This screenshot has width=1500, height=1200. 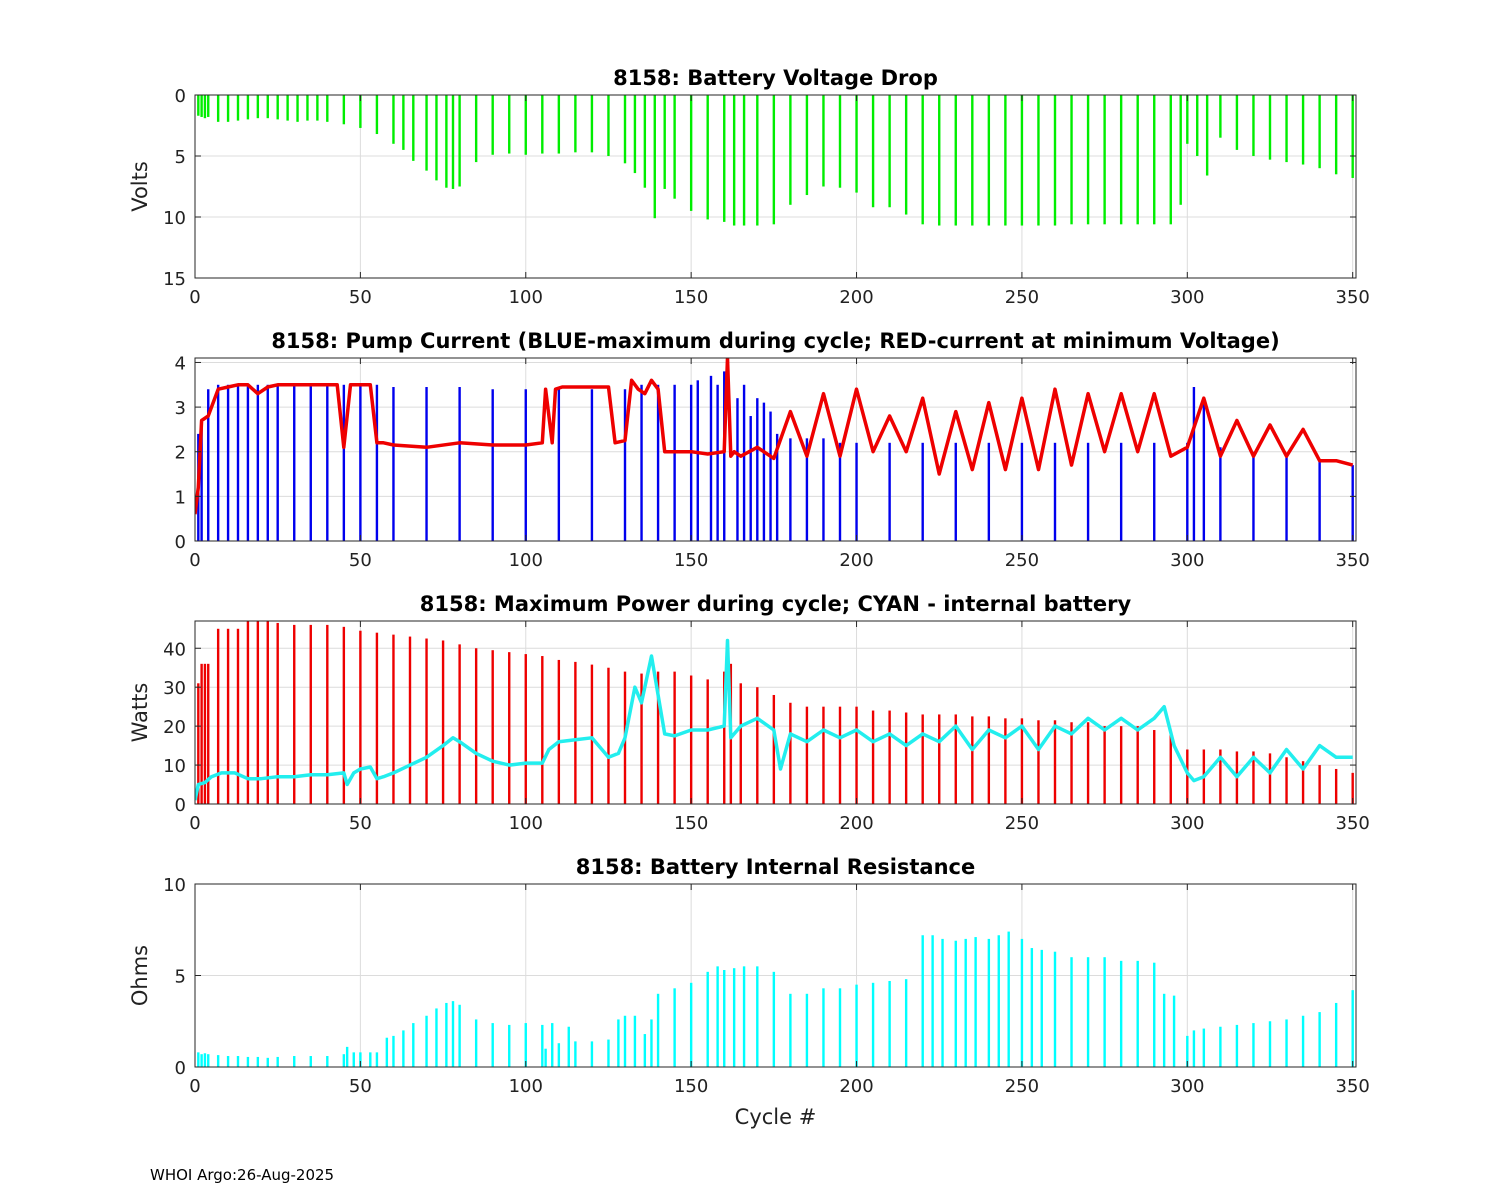 I want to click on chart-title: 8158: Battery Internal Resistance, so click(x=776, y=867).